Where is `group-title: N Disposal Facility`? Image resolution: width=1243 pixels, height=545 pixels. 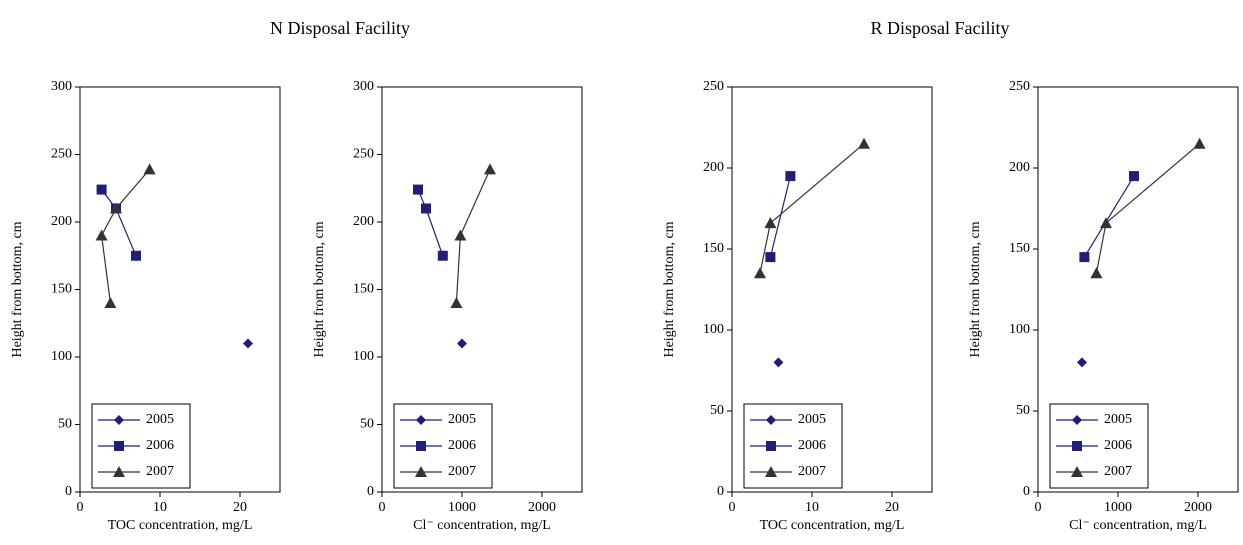
group-title: N Disposal Facility is located at coordinates (340, 28).